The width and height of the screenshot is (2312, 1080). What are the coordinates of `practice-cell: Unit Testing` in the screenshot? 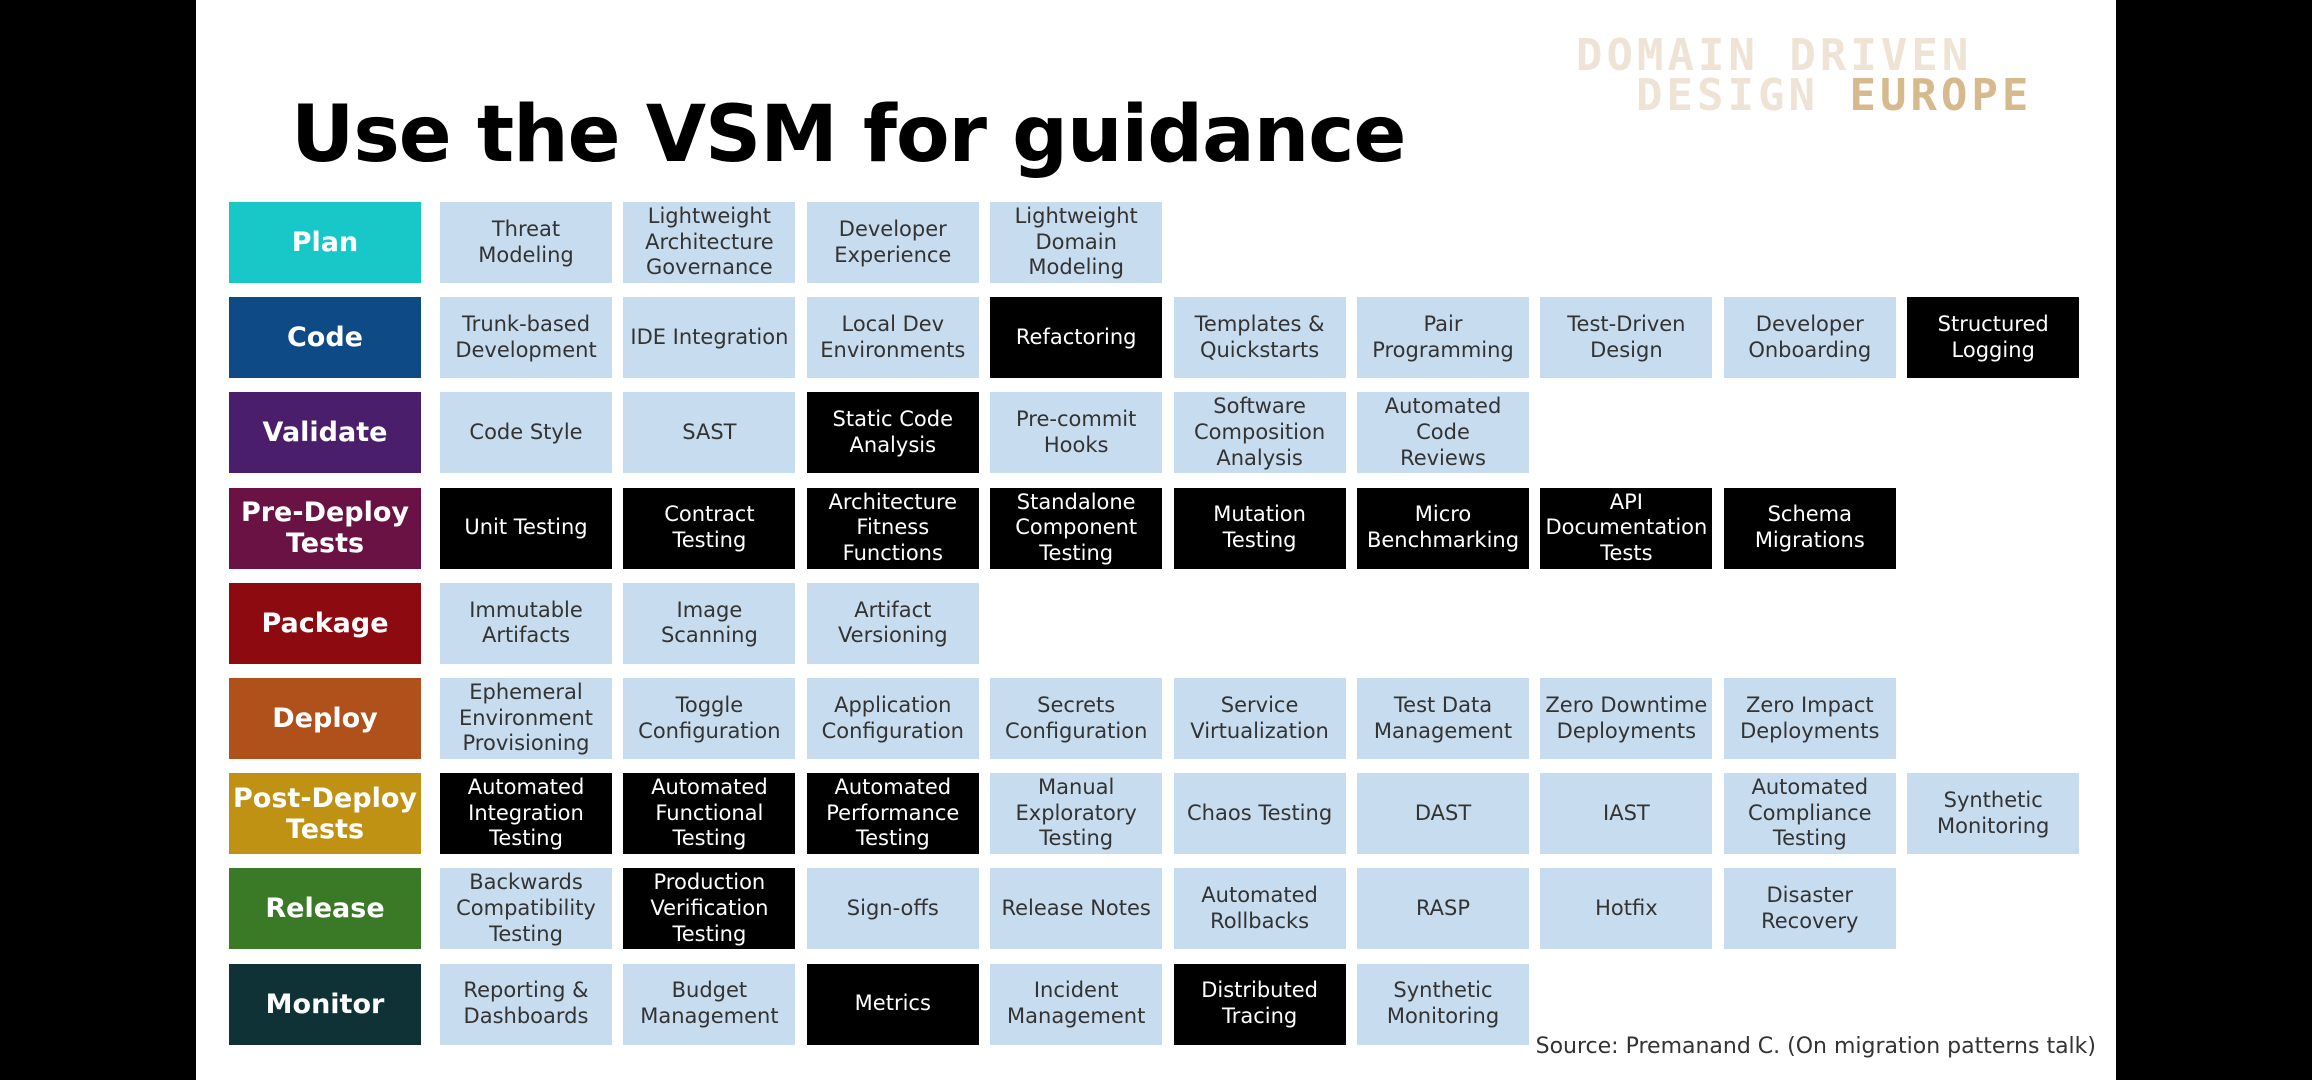 It's located at (526, 528).